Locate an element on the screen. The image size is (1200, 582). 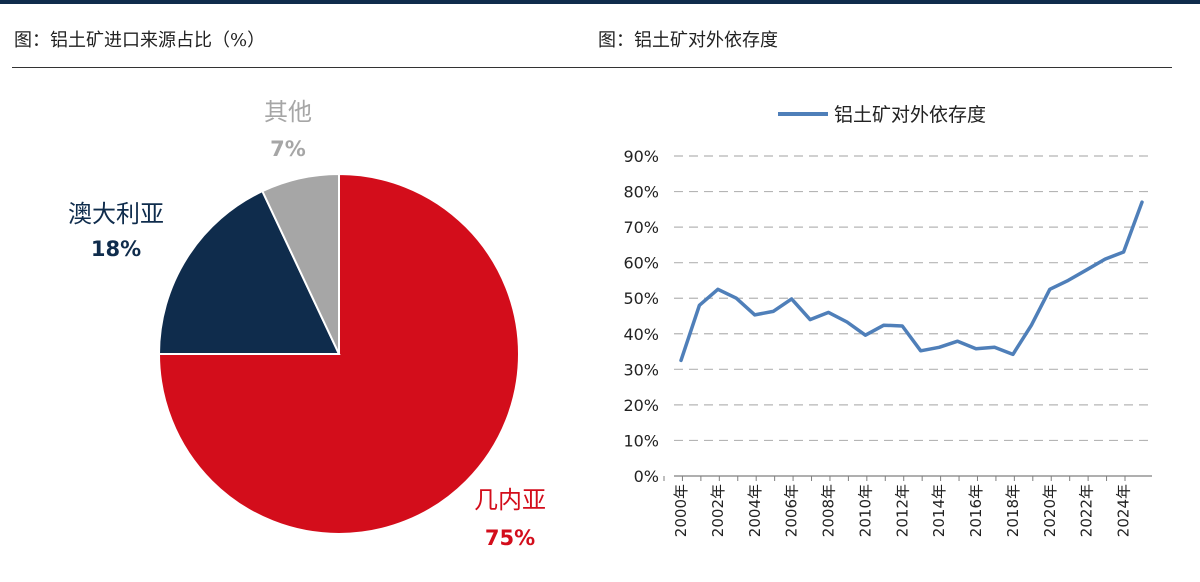
y-tick-label: 30% is located at coordinates (641, 369).